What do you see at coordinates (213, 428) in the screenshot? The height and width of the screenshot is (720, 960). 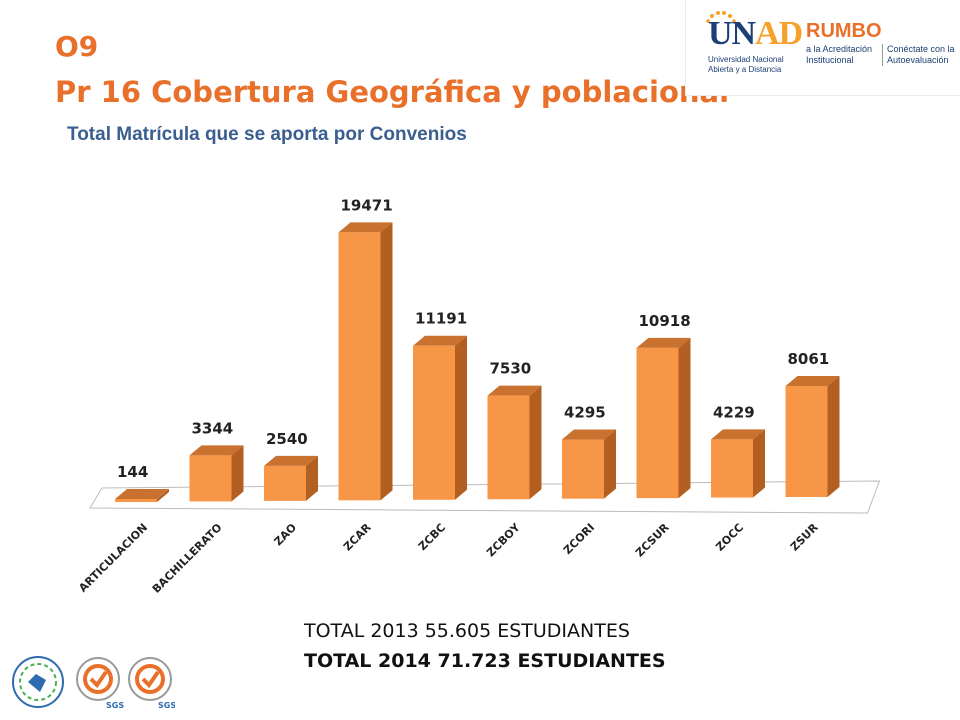 I see `bar-value-label: 3344` at bounding box center [213, 428].